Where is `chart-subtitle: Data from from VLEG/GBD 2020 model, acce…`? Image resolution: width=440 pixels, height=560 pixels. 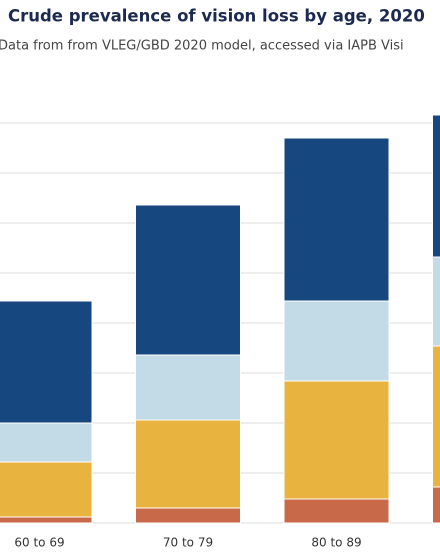 chart-subtitle: Data from from VLEG/GBD 2020 model, acce… is located at coordinates (202, 46).